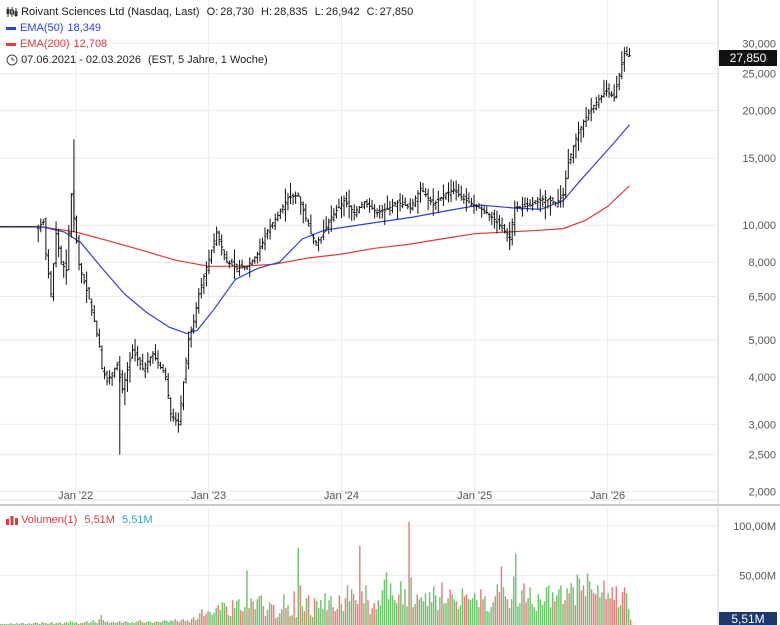 Image resolution: width=780 pixels, height=625 pixels. I want to click on ema50-legend: EMA(50) 18,349, so click(55, 28).